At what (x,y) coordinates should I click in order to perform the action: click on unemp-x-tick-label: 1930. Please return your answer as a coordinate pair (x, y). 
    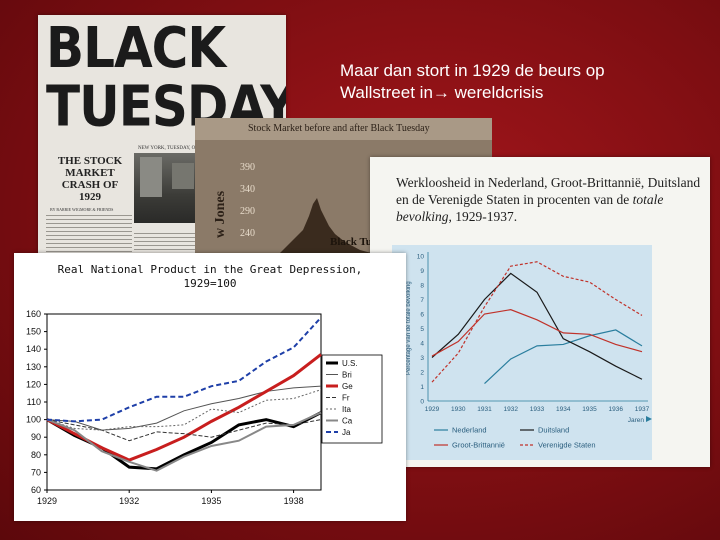
    Looking at the image, I should click on (458, 409).